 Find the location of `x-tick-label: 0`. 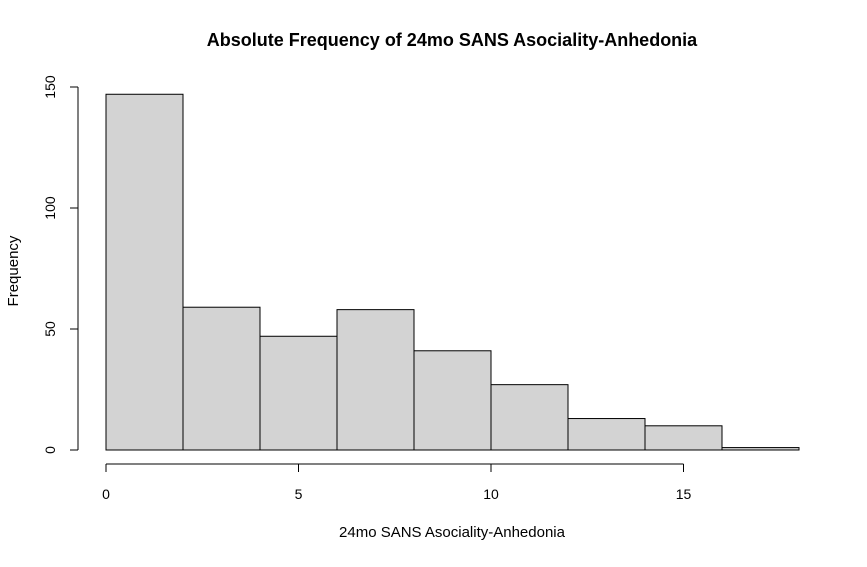

x-tick-label: 0 is located at coordinates (106, 494).